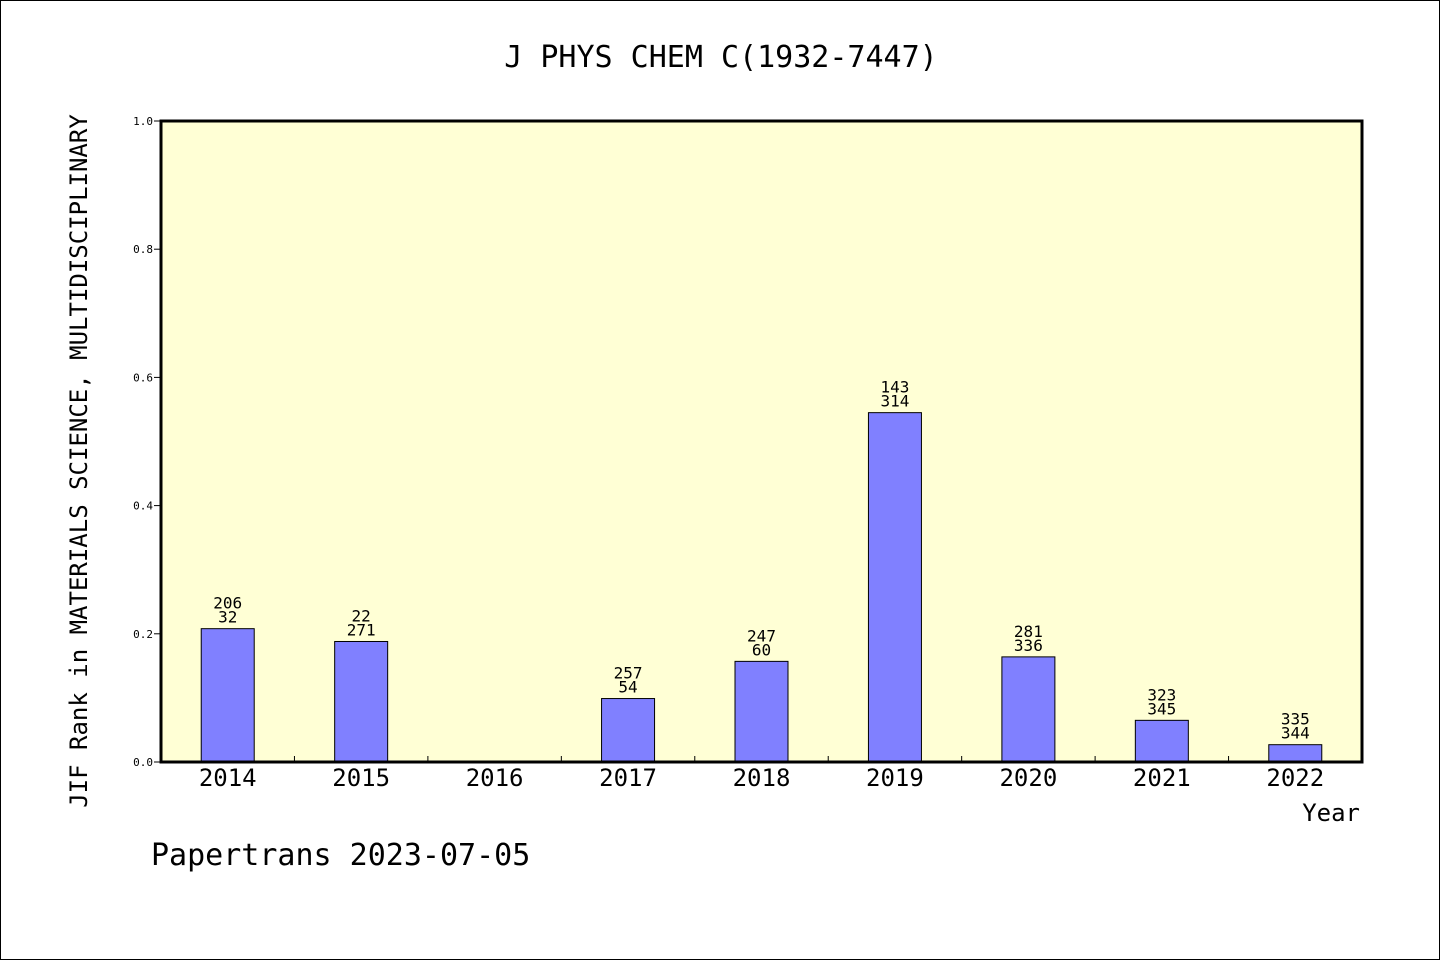 Image resolution: width=1440 pixels, height=961 pixels. Describe the element at coordinates (143, 506) in the screenshot. I see `y-tick-label: 0.4` at that location.